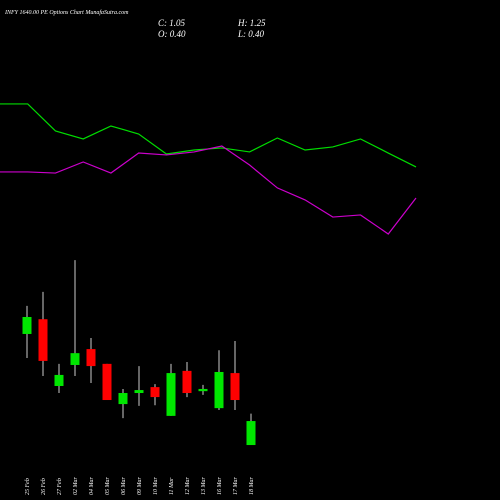 The height and width of the screenshot is (500, 500). I want to click on x-tick-label: 16 Mar, so click(220, 486).